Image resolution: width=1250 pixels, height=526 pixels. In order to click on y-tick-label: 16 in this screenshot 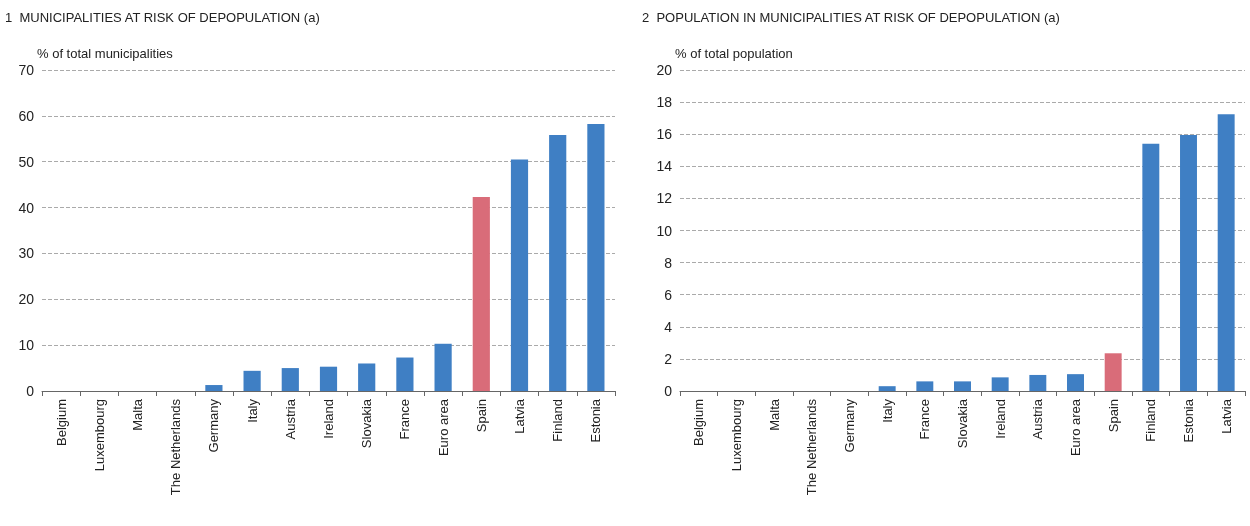, I will do `click(664, 134)`.